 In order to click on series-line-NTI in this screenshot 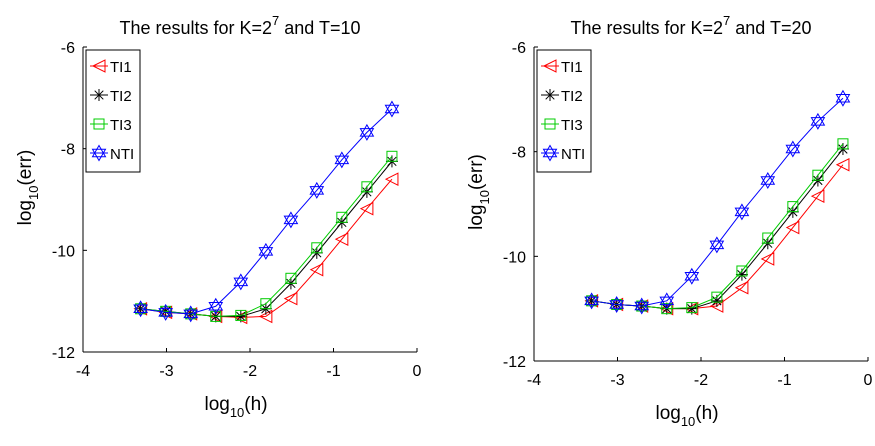, I will do `click(717, 202)`.